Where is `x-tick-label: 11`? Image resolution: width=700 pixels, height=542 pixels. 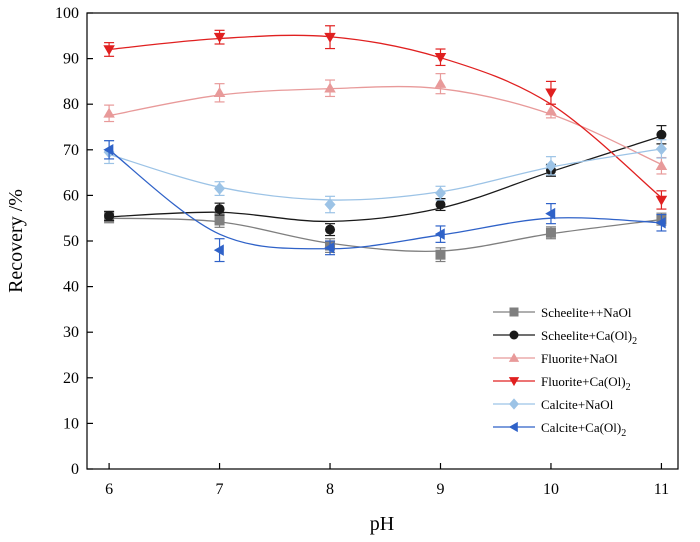
x-tick-label: 11 is located at coordinates (661, 489).